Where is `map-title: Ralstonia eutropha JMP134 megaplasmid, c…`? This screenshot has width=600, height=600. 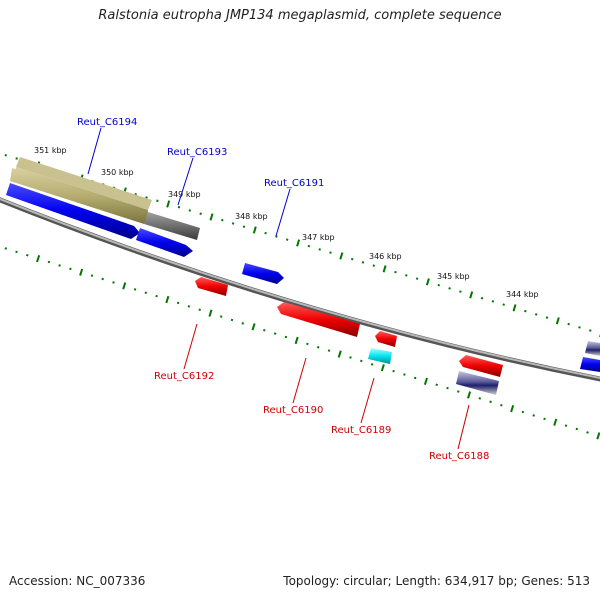
map-title: Ralstonia eutropha JMP134 megaplasmid, c… is located at coordinates (300, 15).